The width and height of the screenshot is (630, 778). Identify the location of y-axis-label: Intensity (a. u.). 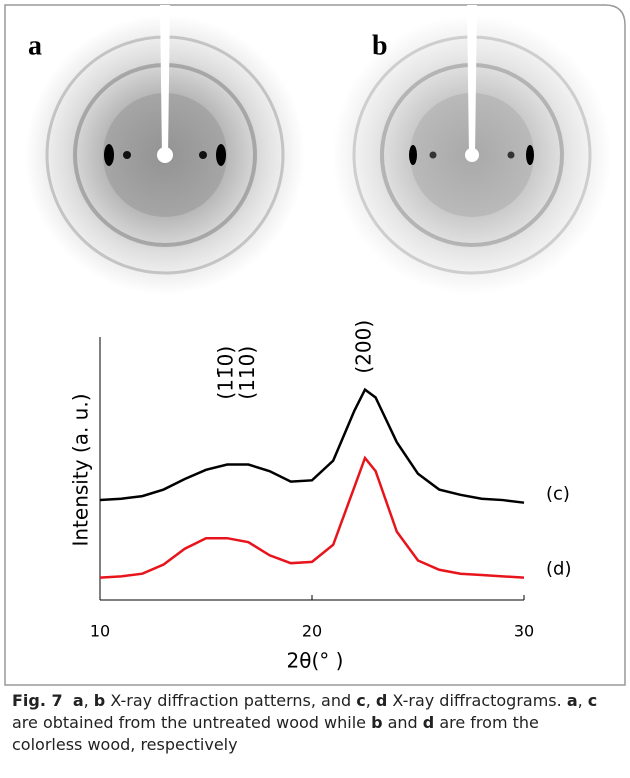
(81, 469).